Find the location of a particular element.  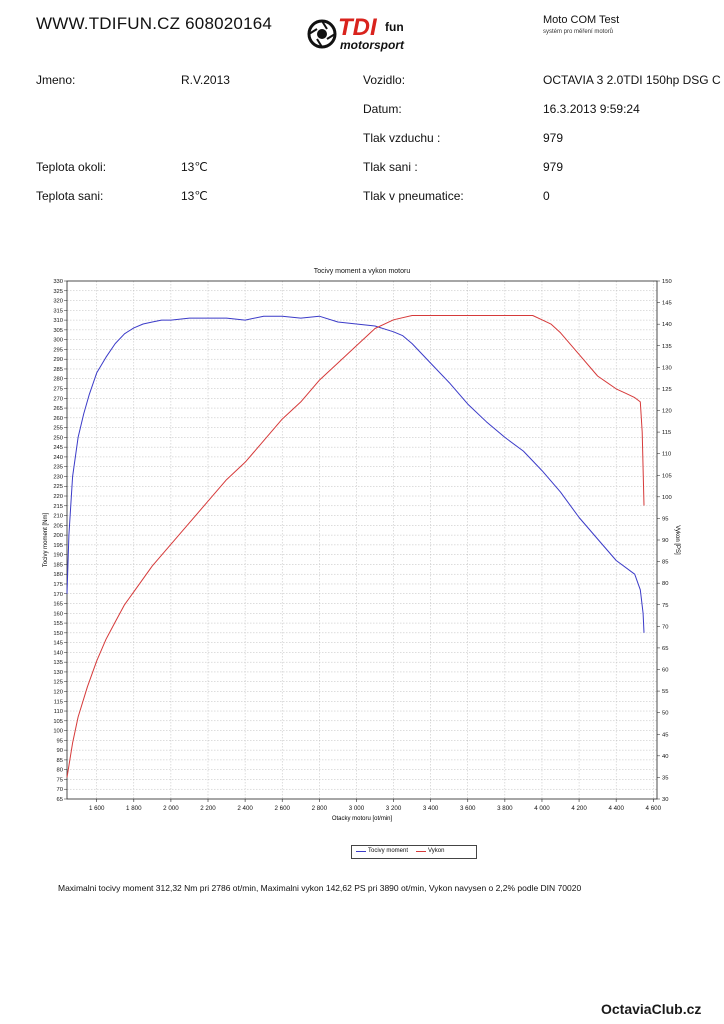

y2-axis-label: Vykon [PS] is located at coordinates (677, 540).